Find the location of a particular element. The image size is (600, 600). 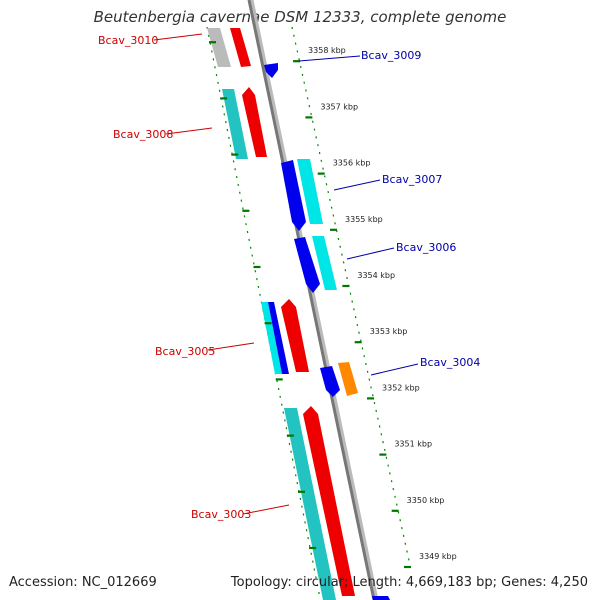

gene-label-text: Bcav_3004 is located at coordinates (450, 362).